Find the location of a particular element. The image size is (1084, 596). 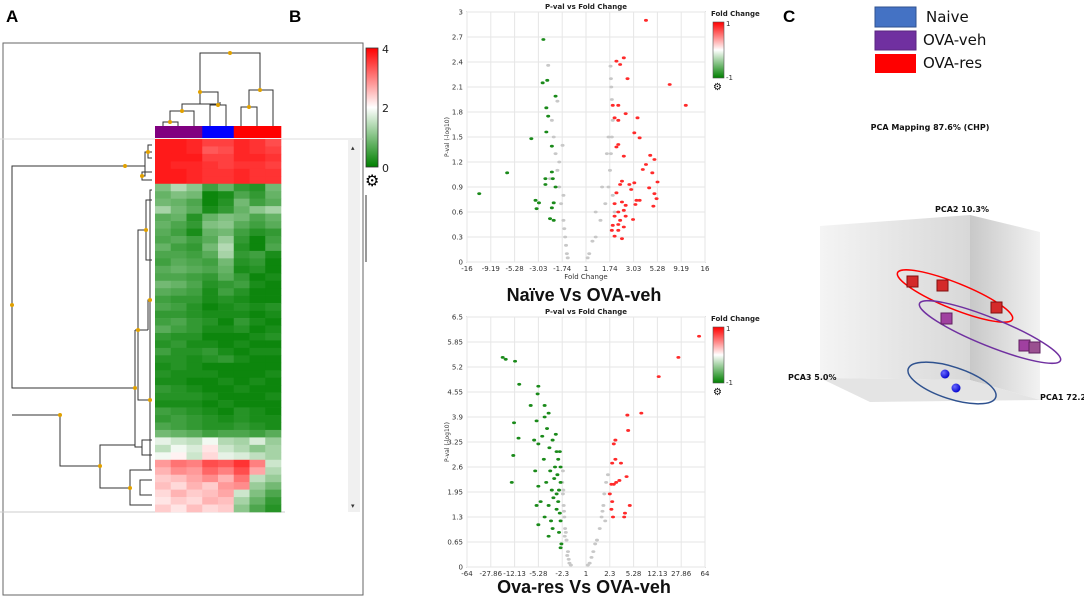

x-tick-label: -3.03 is located at coordinates (538, 269).